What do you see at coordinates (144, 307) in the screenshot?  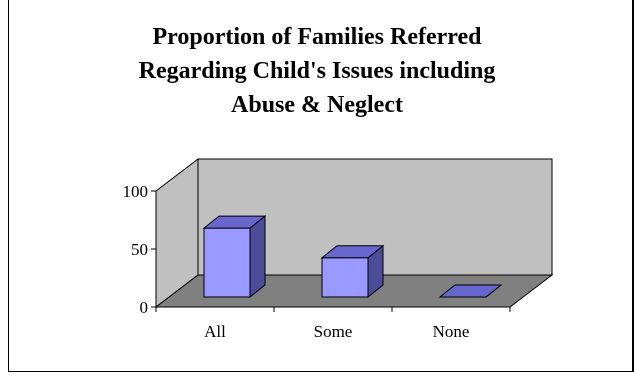 I see `y-tick-label: 0` at bounding box center [144, 307].